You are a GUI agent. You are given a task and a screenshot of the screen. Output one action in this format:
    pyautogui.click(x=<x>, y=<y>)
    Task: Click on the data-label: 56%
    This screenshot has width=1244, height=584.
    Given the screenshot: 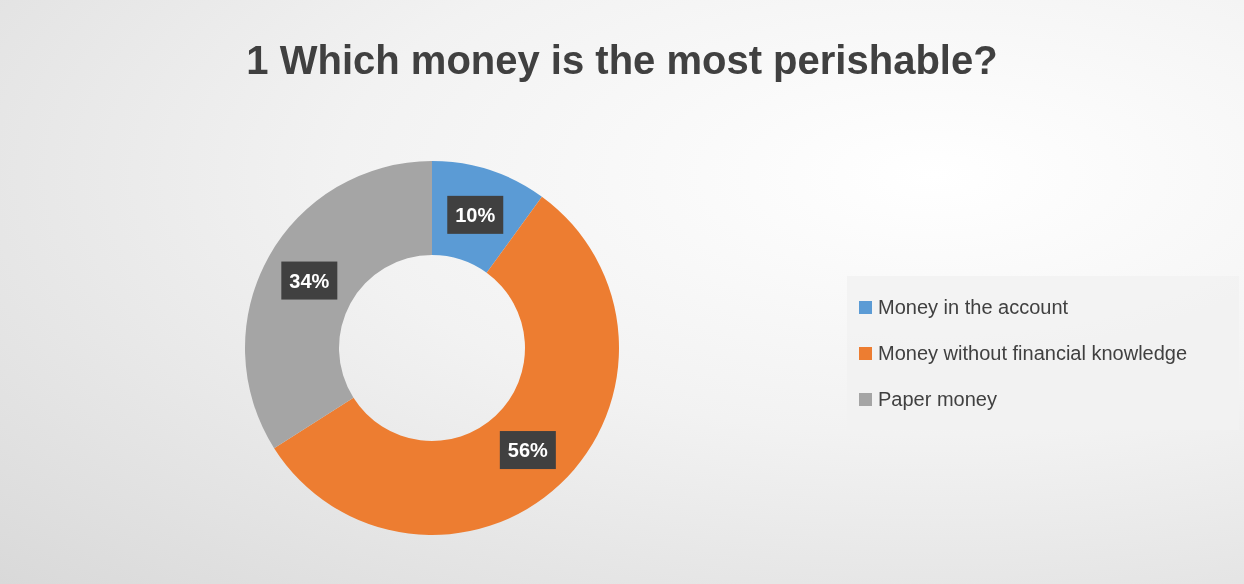 What is the action you would take?
    pyautogui.click(x=528, y=450)
    